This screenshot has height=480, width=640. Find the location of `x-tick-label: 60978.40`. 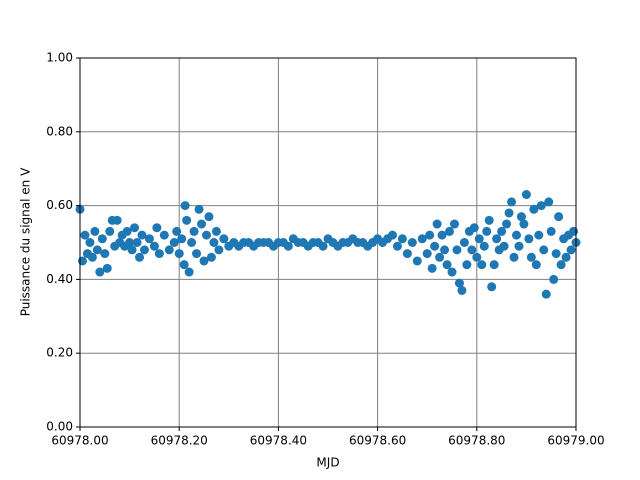

x-tick-label: 60978.40 is located at coordinates (278, 441).